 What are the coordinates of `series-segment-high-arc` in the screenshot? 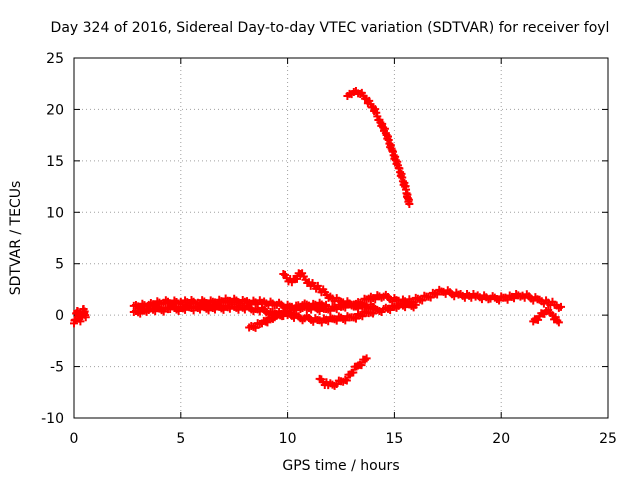 It's located at (378, 148).